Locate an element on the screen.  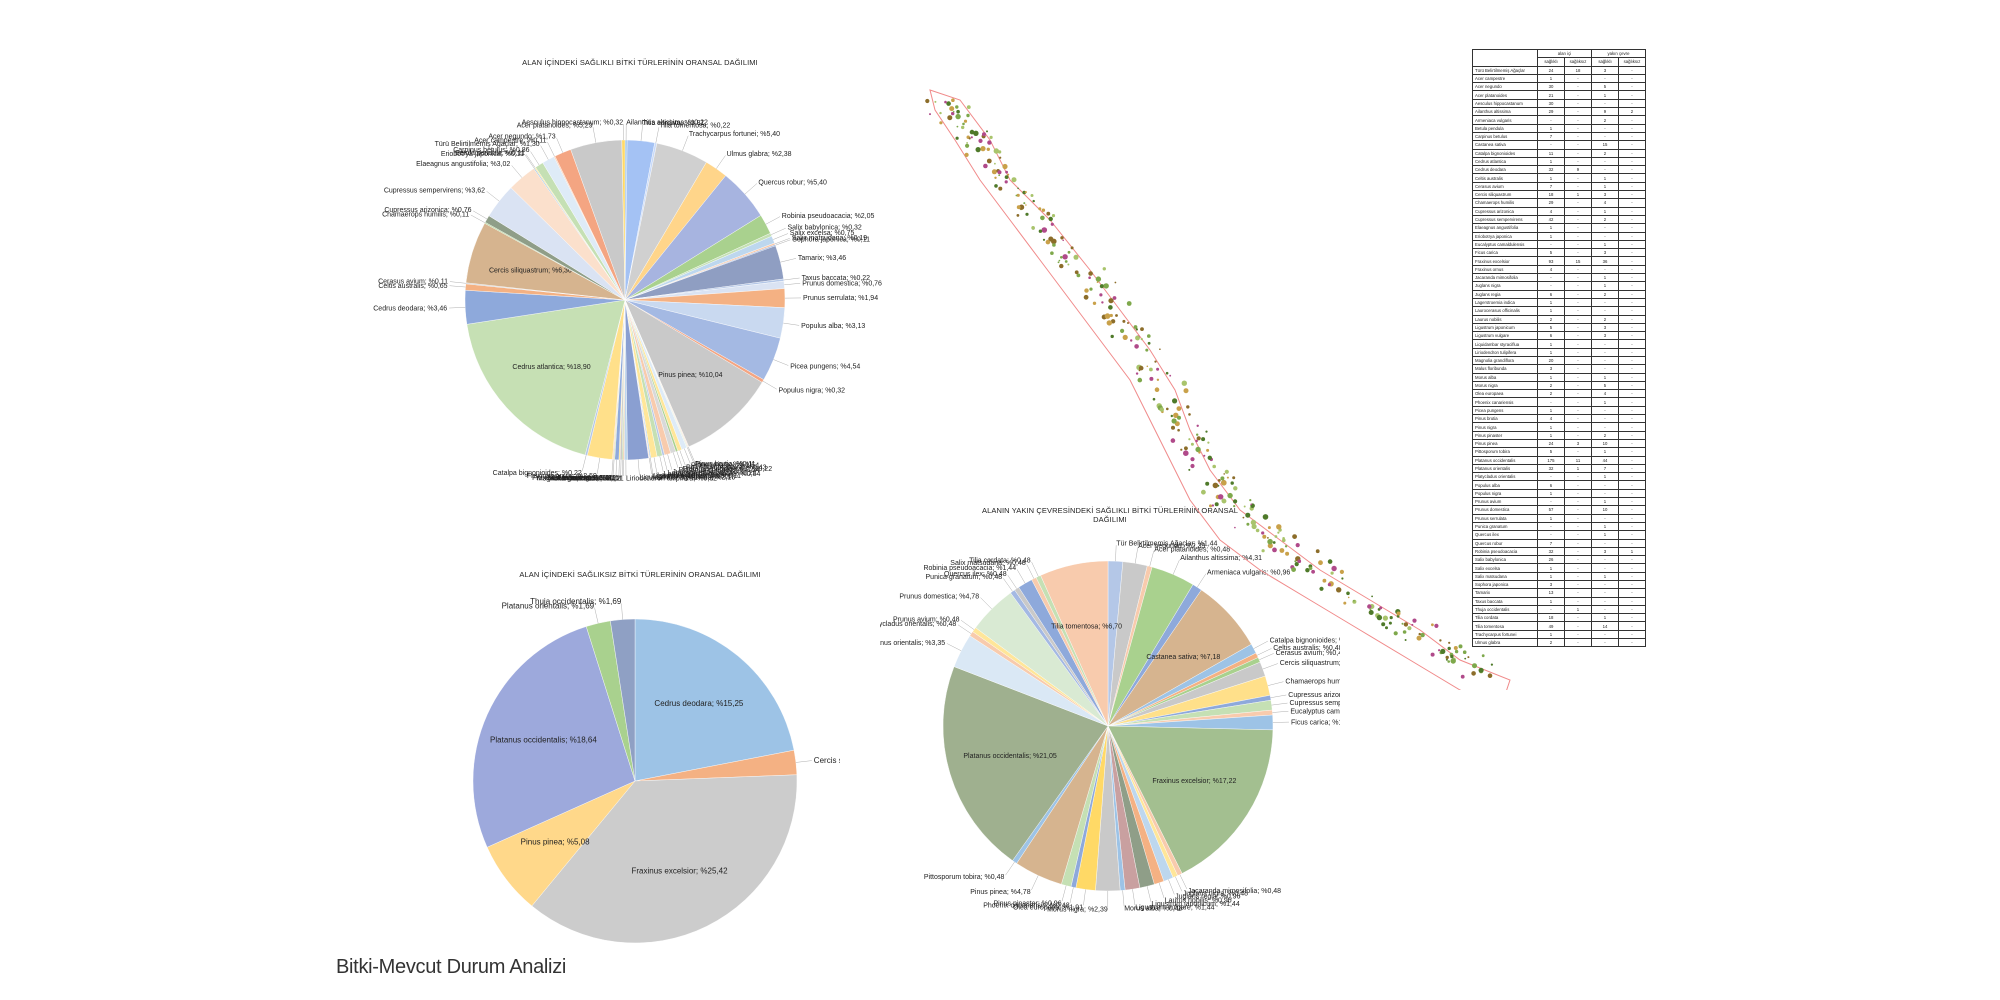
table-cell-species: Cedrus atlantica is located at coordinates (1505, 161).